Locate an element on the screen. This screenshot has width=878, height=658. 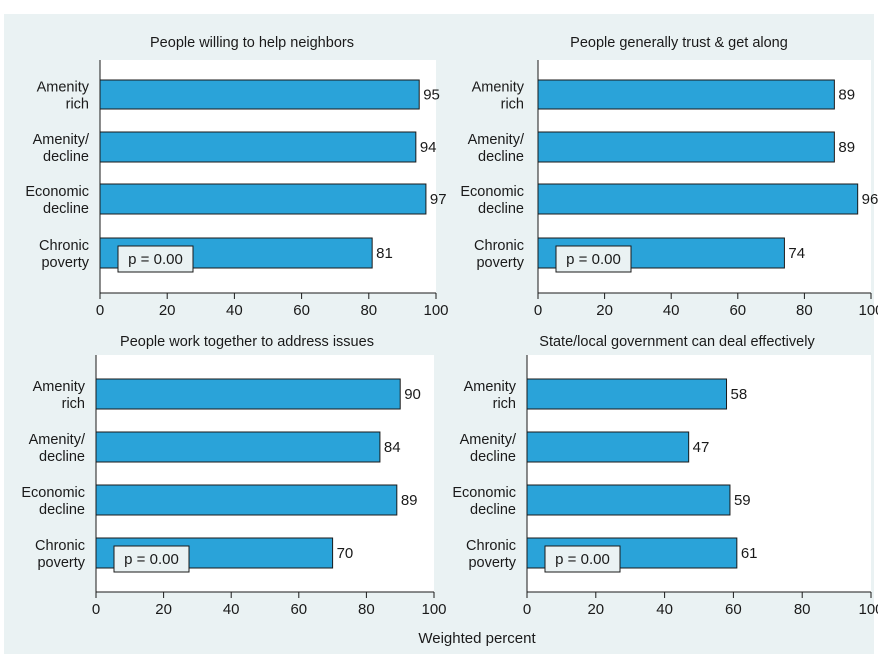
bar-value-label: 59 is located at coordinates (742, 500).